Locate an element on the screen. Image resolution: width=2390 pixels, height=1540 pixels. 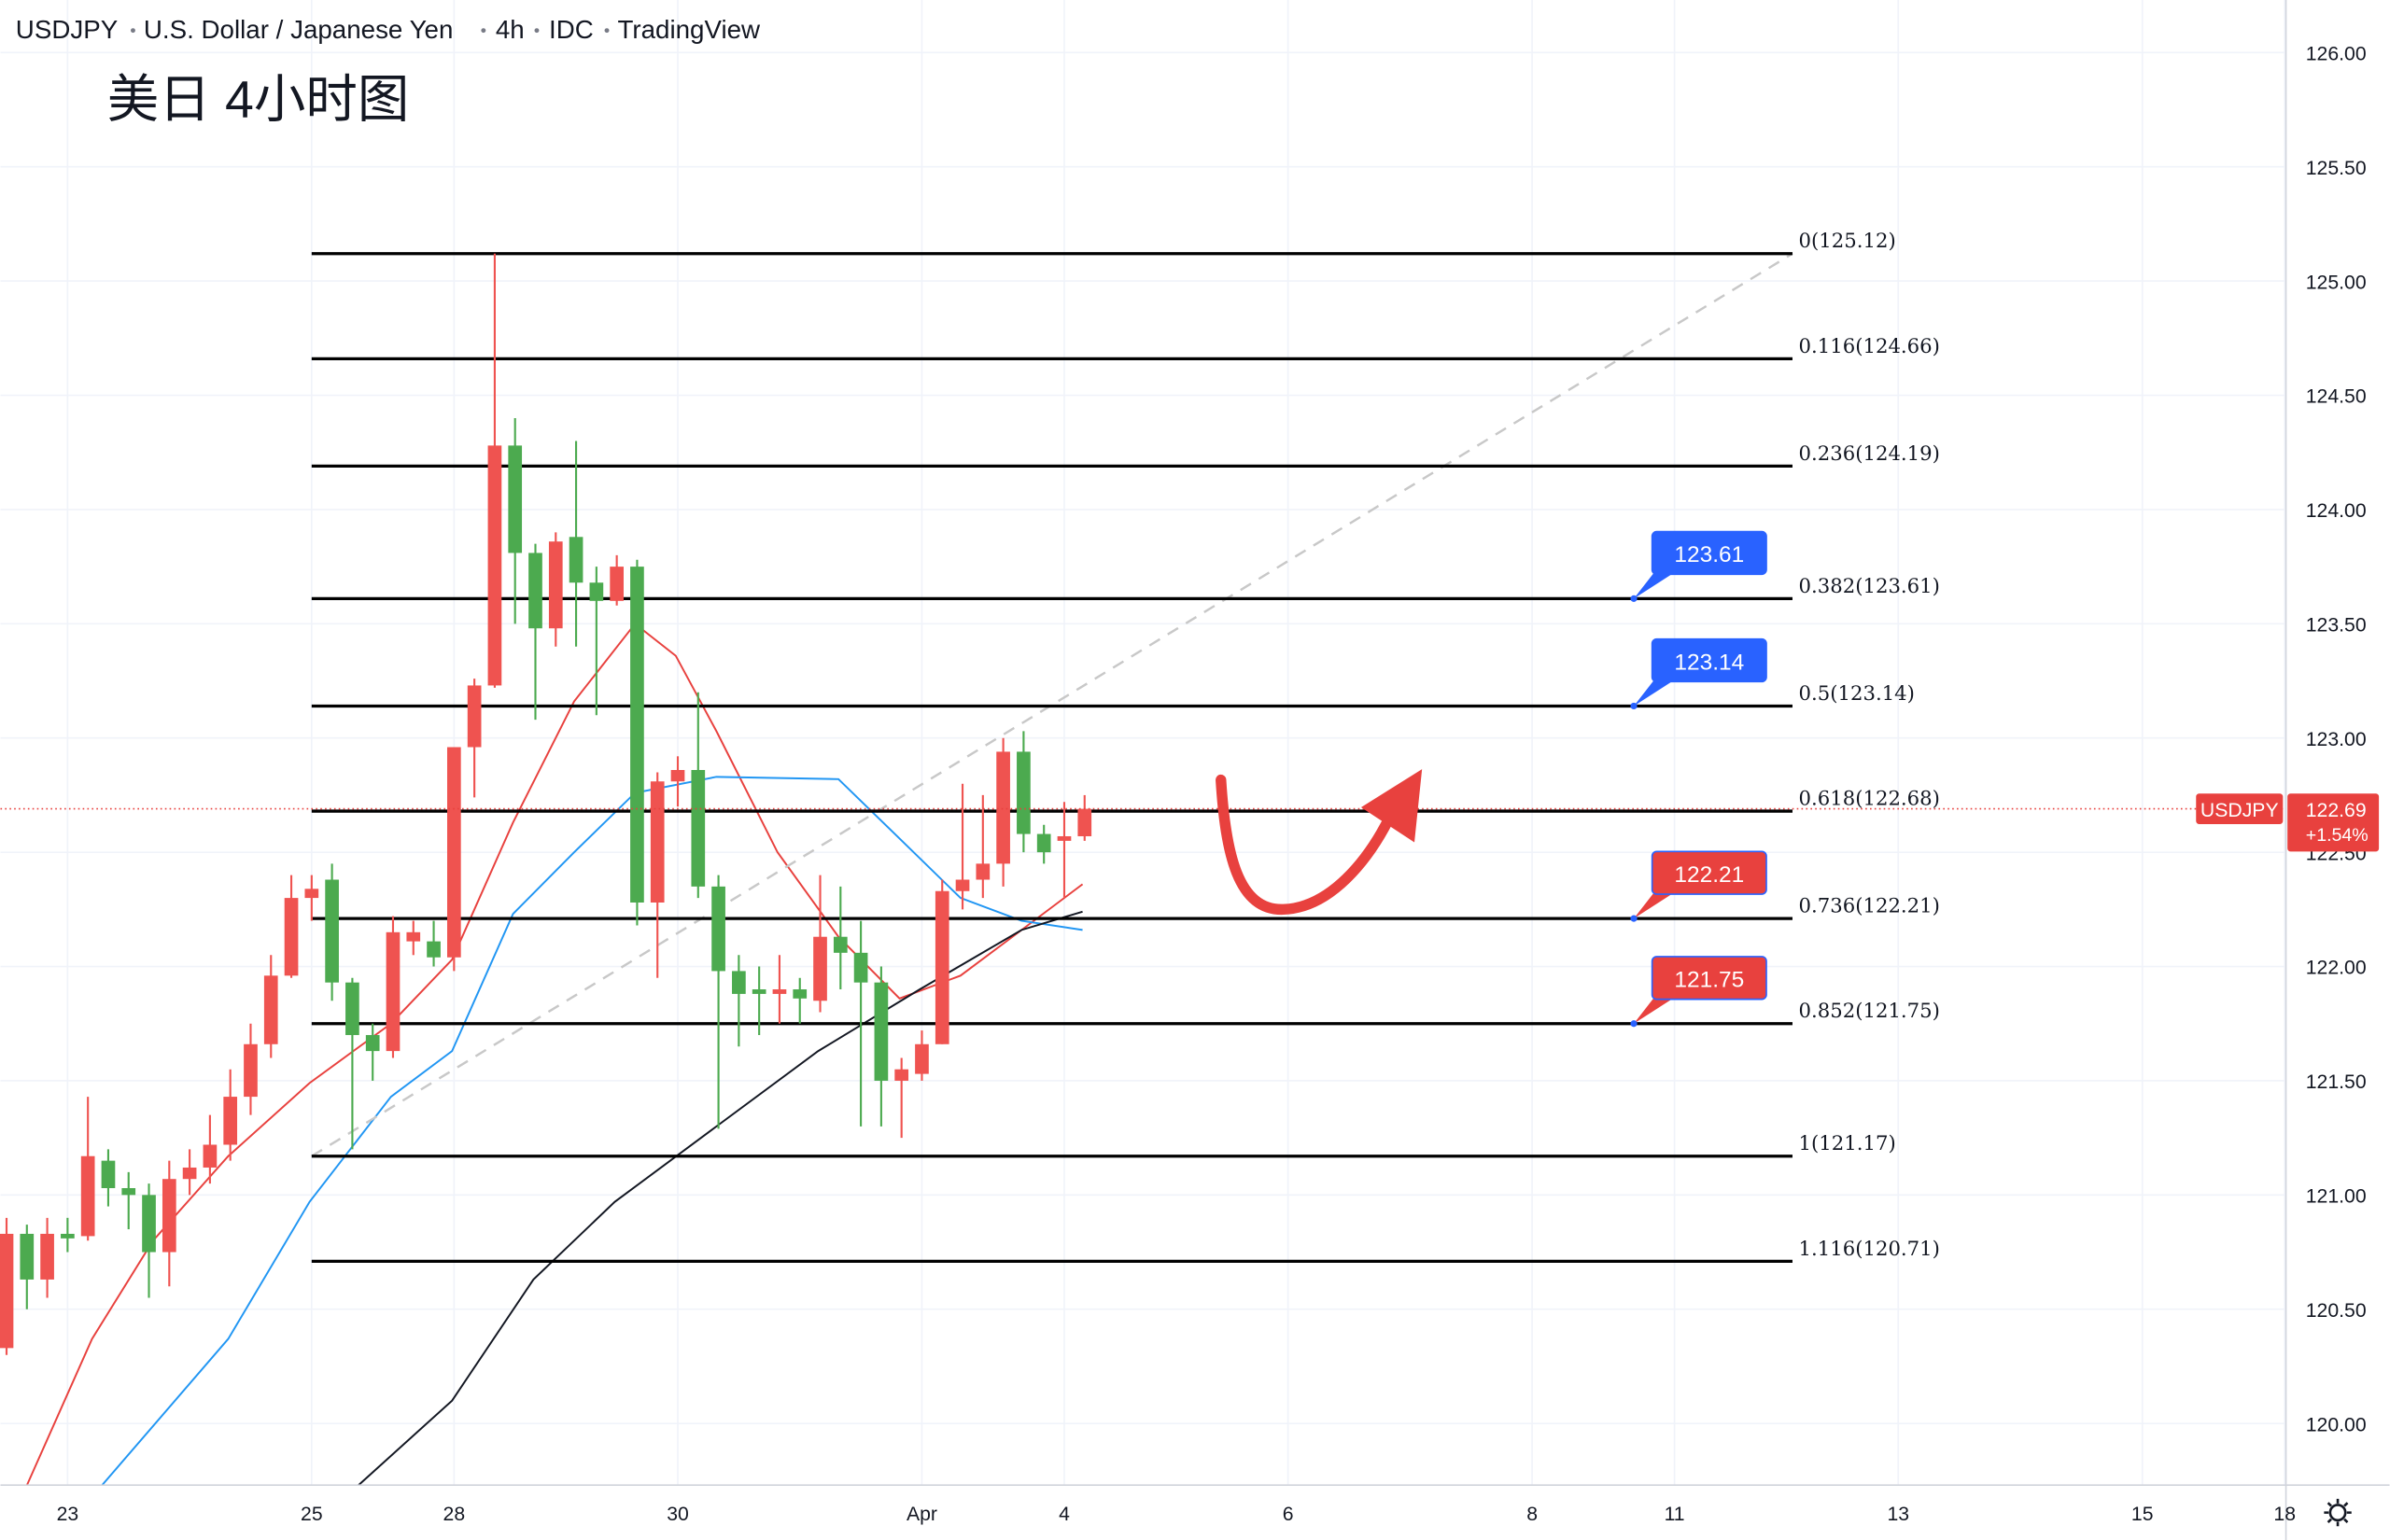
x-tick-label: 30 is located at coordinates (678, 1514).